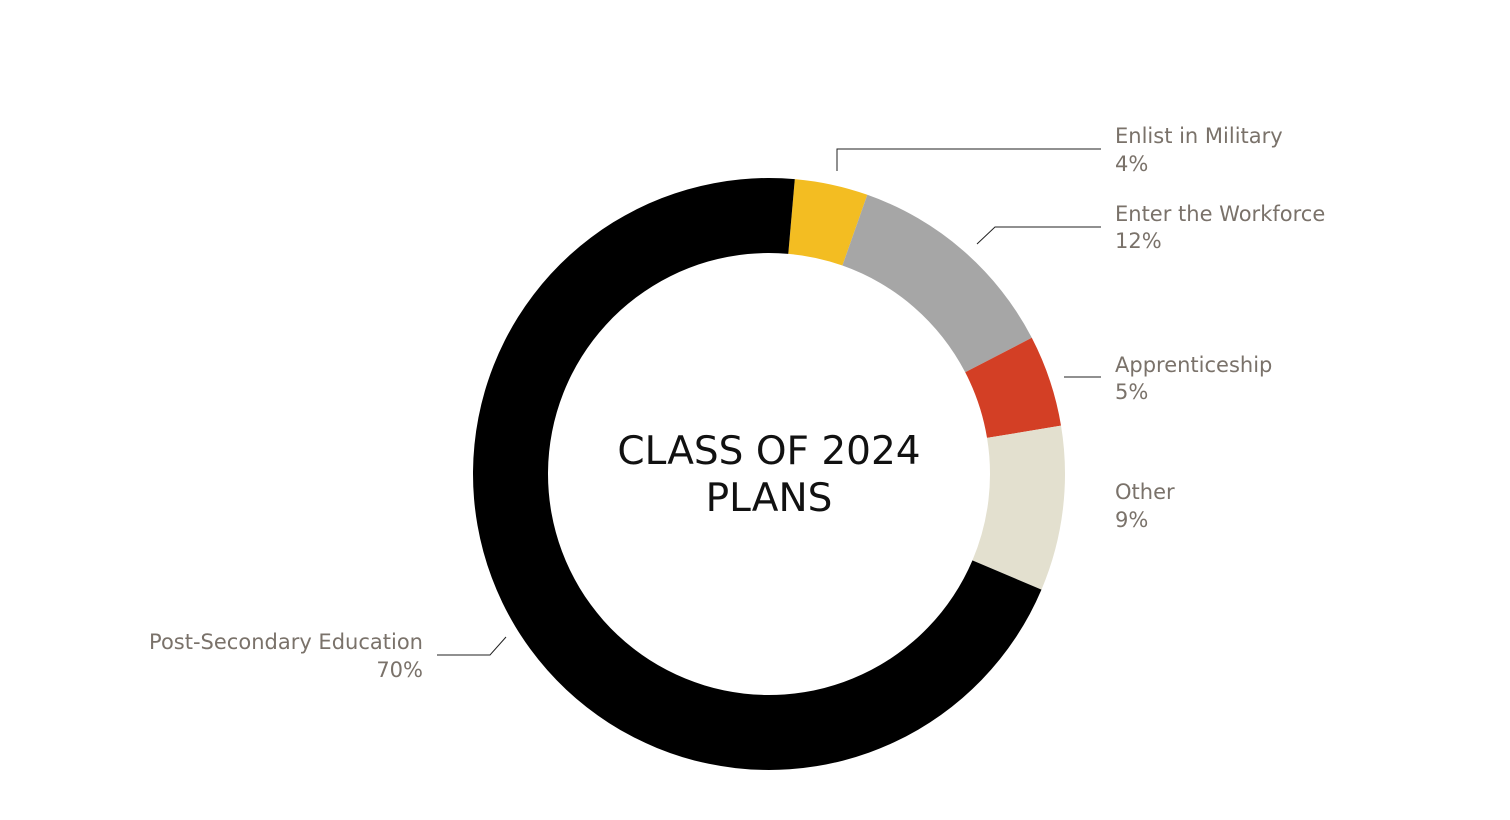 This screenshot has width=1510, height=820. Describe the element at coordinates (1138, 241) in the screenshot. I see `slice-value-enter-the-workforce: 12%` at that location.